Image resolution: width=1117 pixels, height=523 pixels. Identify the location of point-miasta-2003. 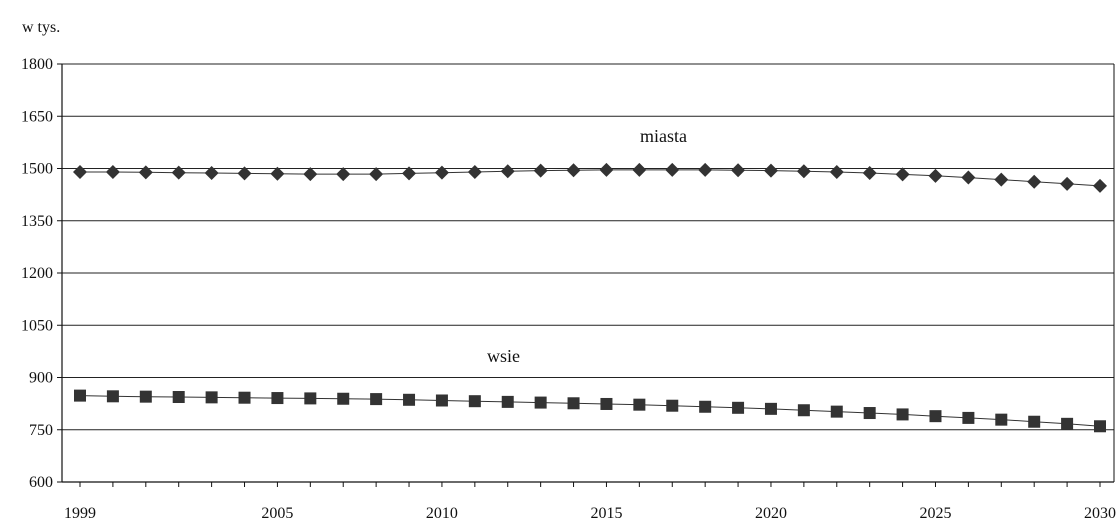
(211, 173).